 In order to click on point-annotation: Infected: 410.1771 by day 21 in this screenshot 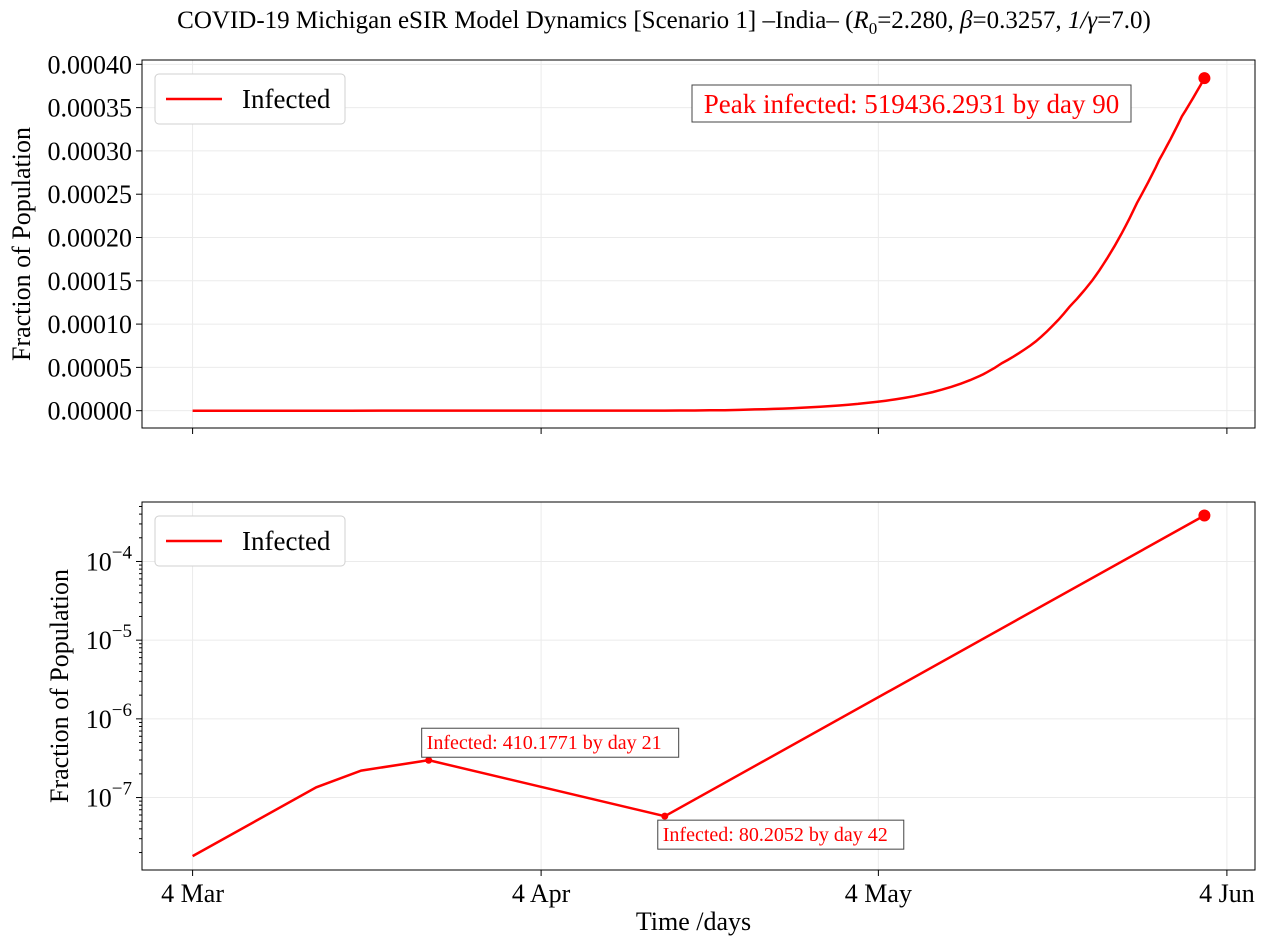, I will do `click(550, 742)`.